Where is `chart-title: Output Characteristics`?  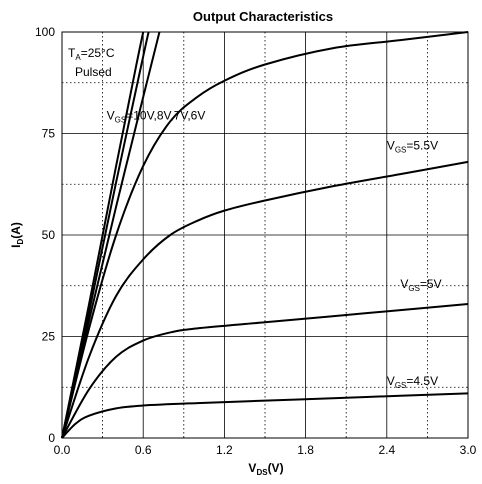 chart-title: Output Characteristics is located at coordinates (263, 16).